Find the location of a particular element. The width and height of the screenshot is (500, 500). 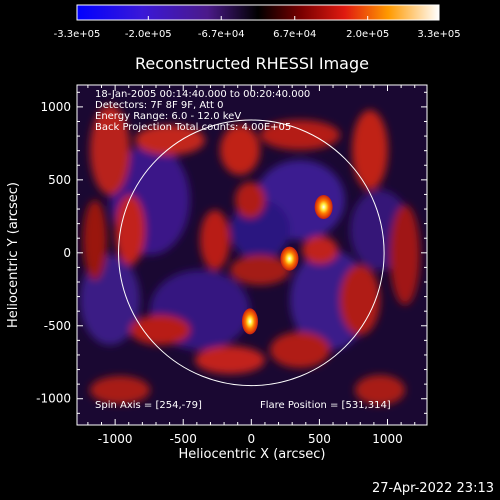

timestamp: 27-Apr-2022 23:13 is located at coordinates (433, 488).